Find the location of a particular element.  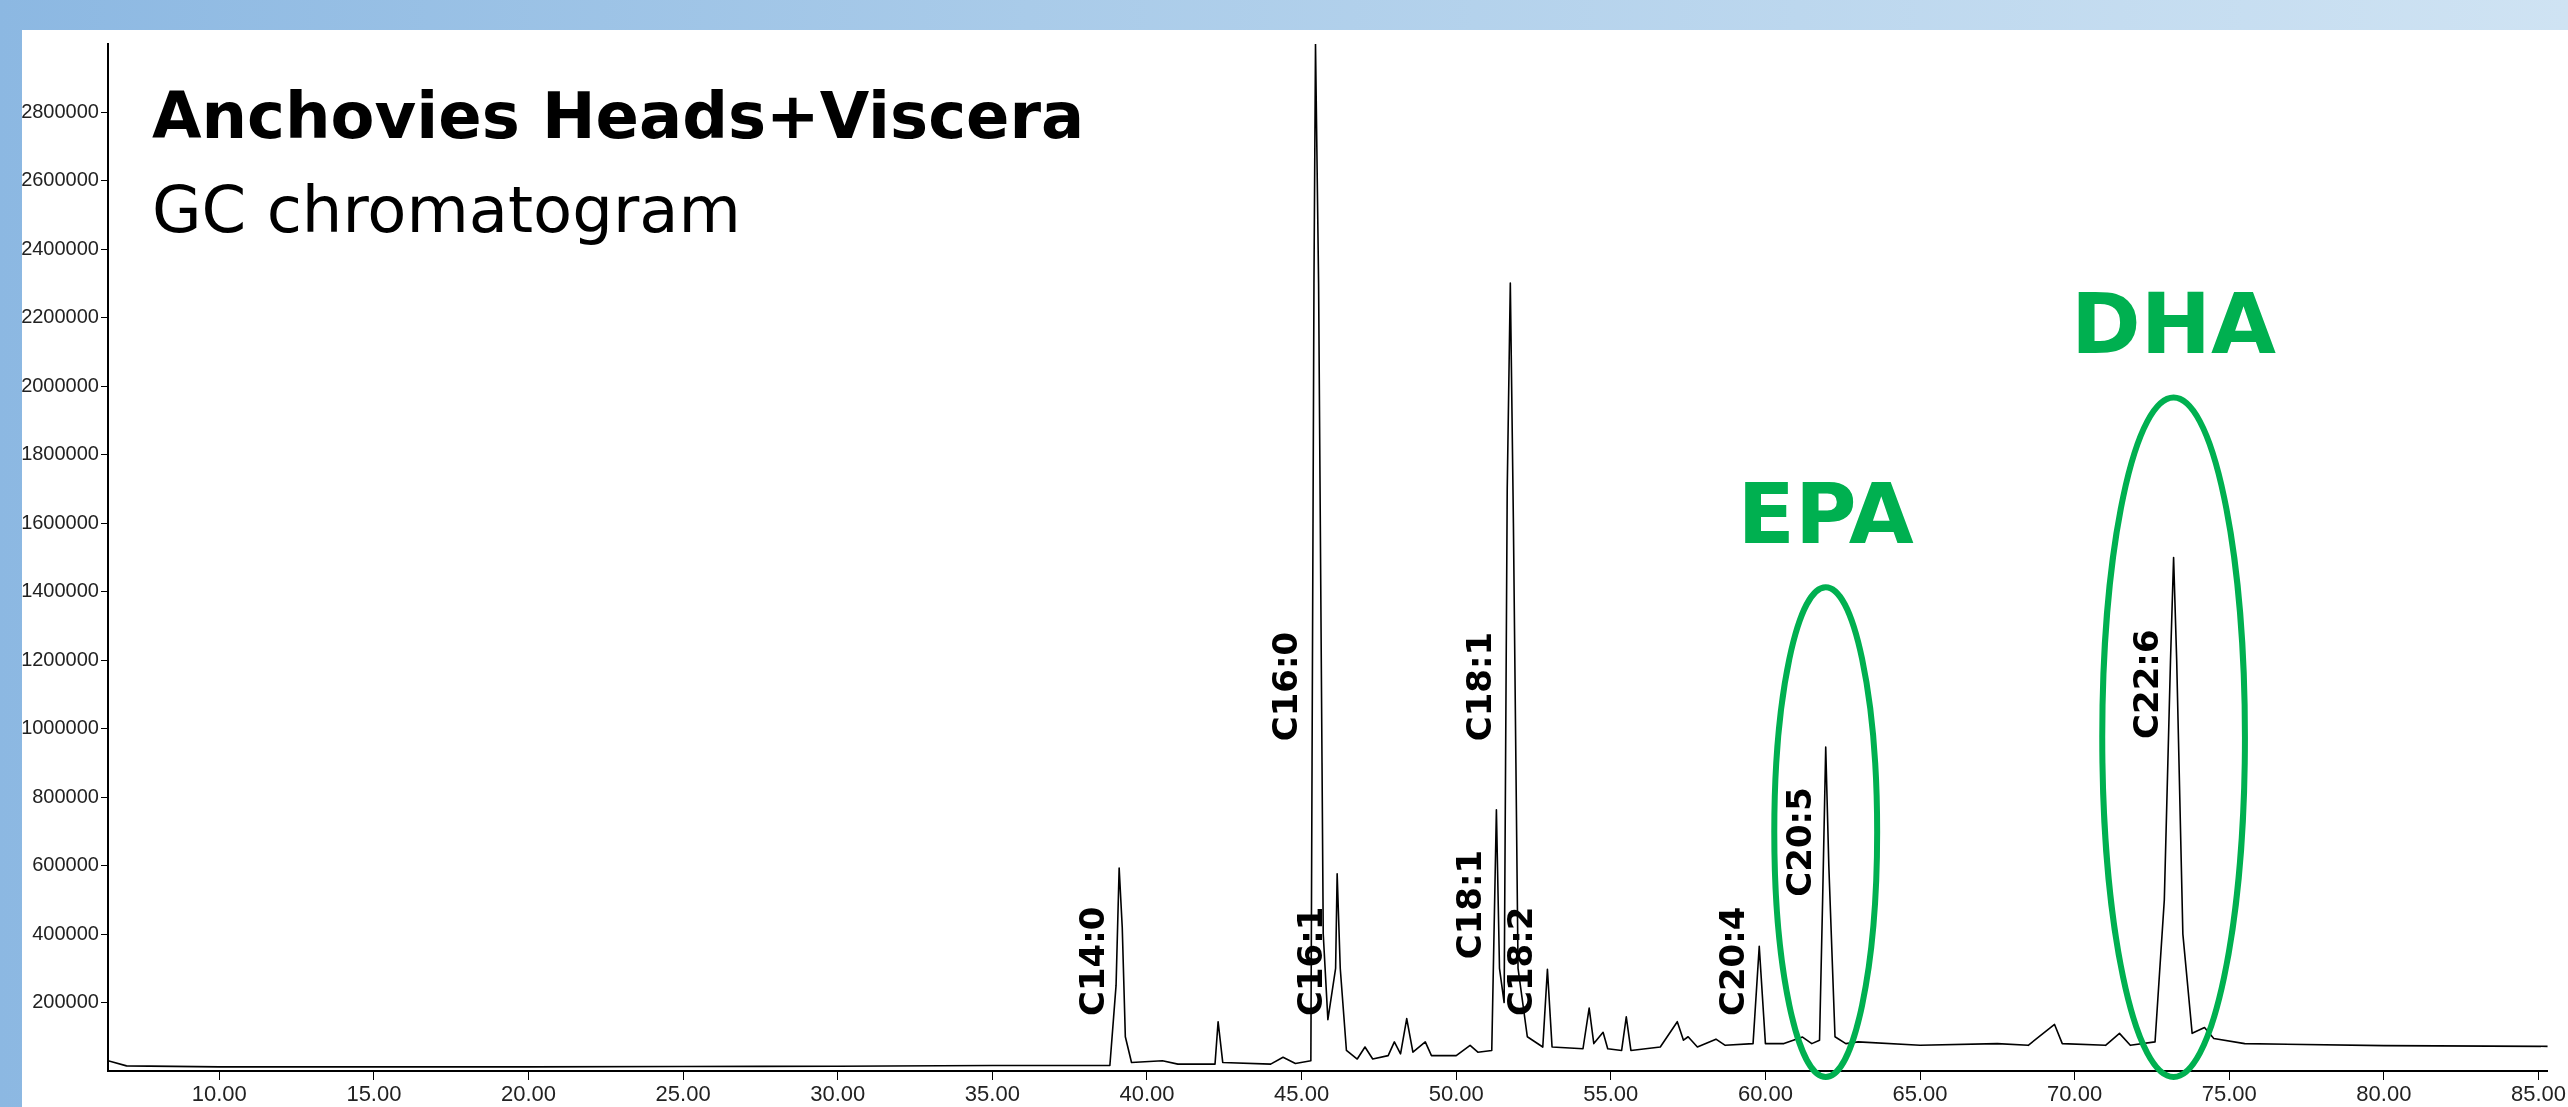

annotation: EPA is located at coordinates (1825, 513).